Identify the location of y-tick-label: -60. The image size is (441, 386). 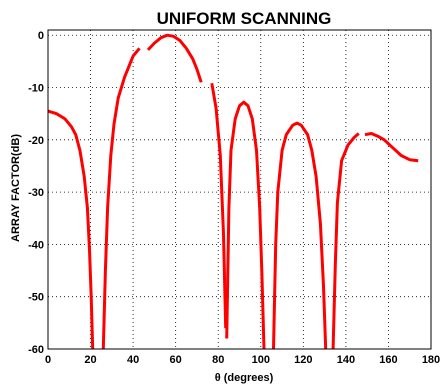
(36, 350).